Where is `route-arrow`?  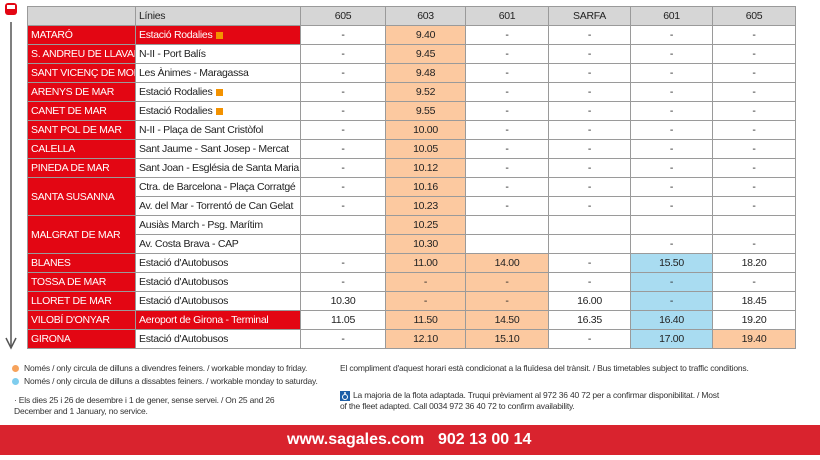 route-arrow is located at coordinates (11, 176).